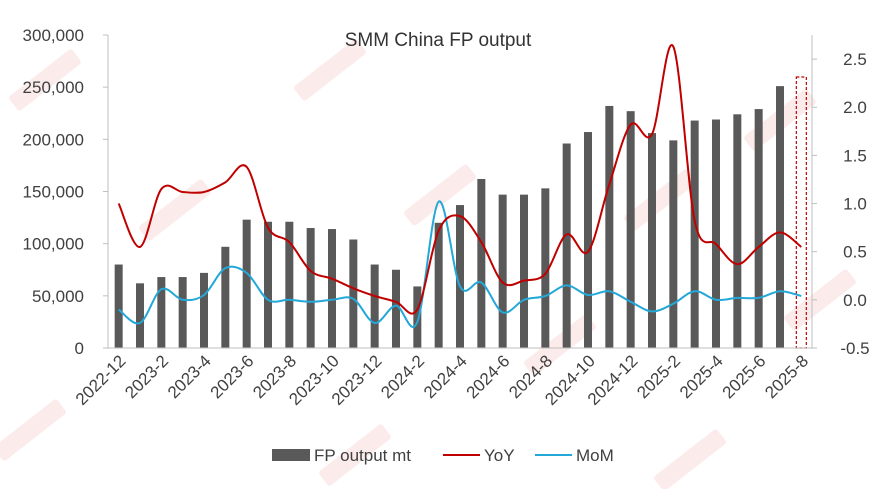 Image resolution: width=890 pixels, height=489 pixels. I want to click on x-tick-label: 2025-4, so click(701, 376).